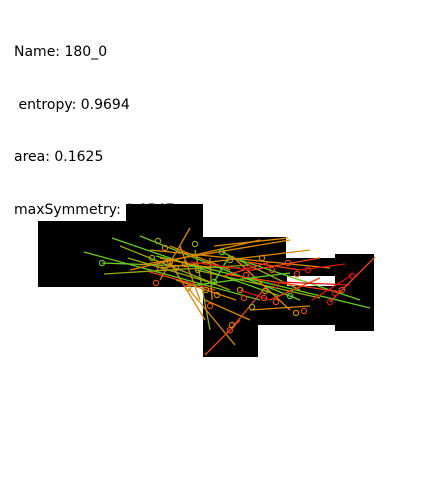 The image size is (428, 496). Describe the element at coordinates (72, 104) in the screenshot. I see `entropy-label: entropy: 0.9694` at that location.